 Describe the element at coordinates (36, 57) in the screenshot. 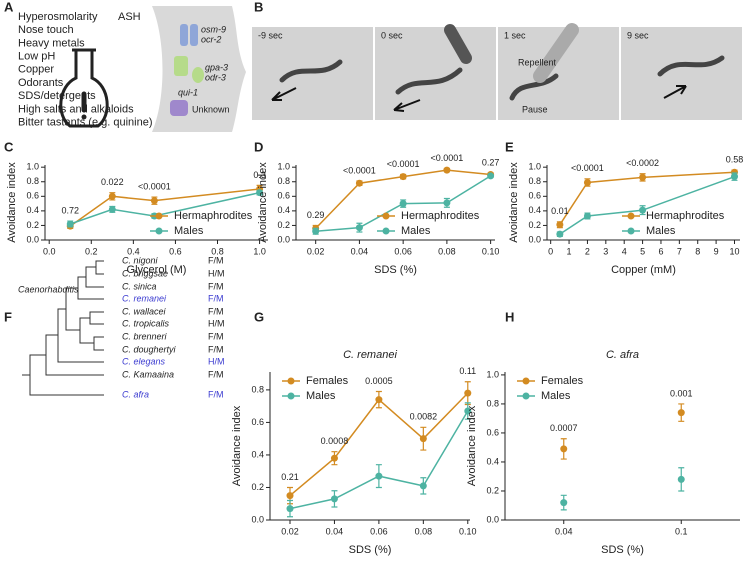

I see `stimulus: Low pH` at that location.